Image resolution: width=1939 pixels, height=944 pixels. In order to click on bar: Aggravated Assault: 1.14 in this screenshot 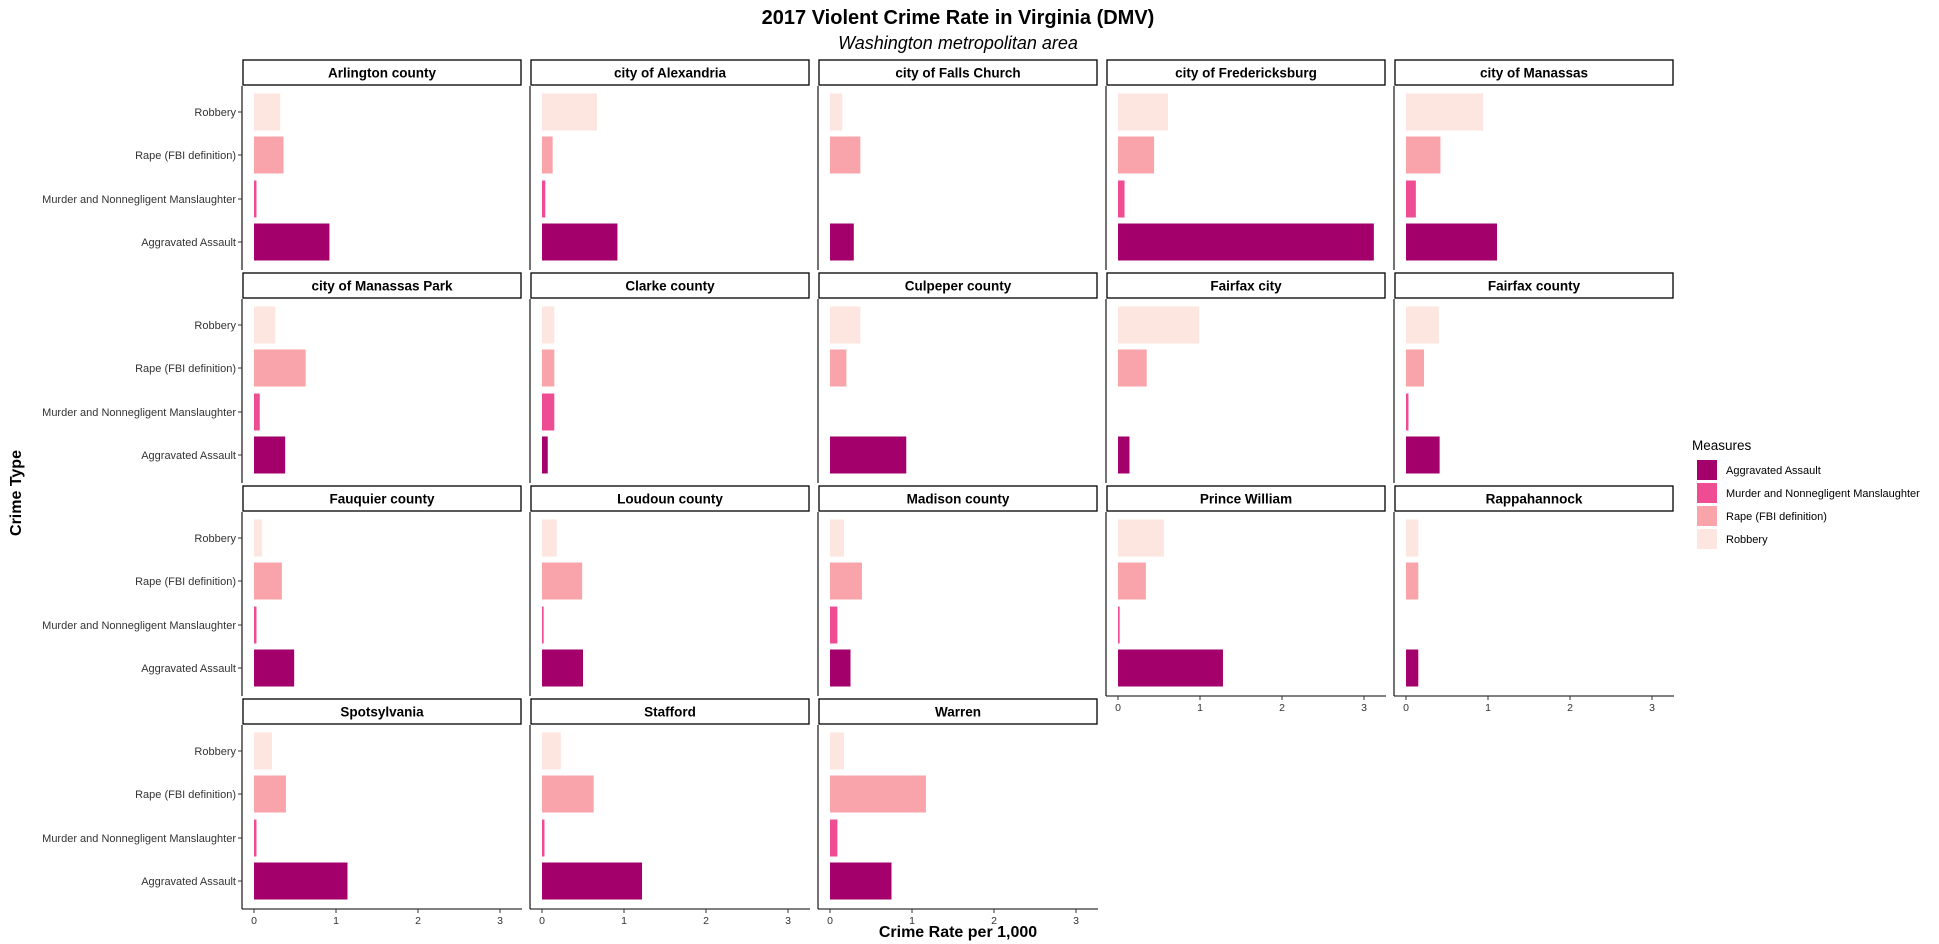, I will do `click(301, 881)`.